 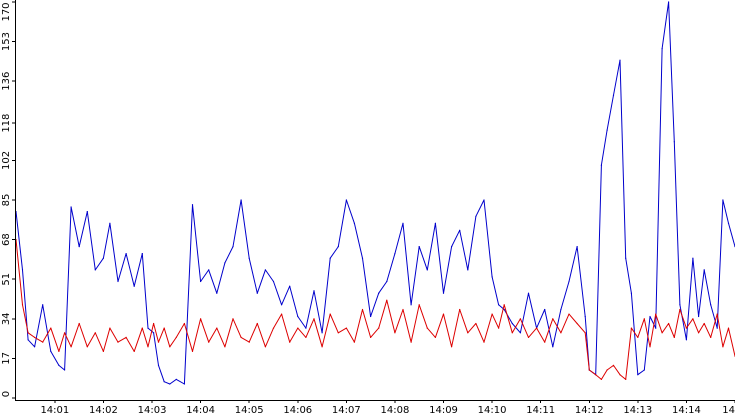 I want to click on y-axis: 0 17 34 51 68 85 102 118 136 153 170, so click(x=8, y=200).